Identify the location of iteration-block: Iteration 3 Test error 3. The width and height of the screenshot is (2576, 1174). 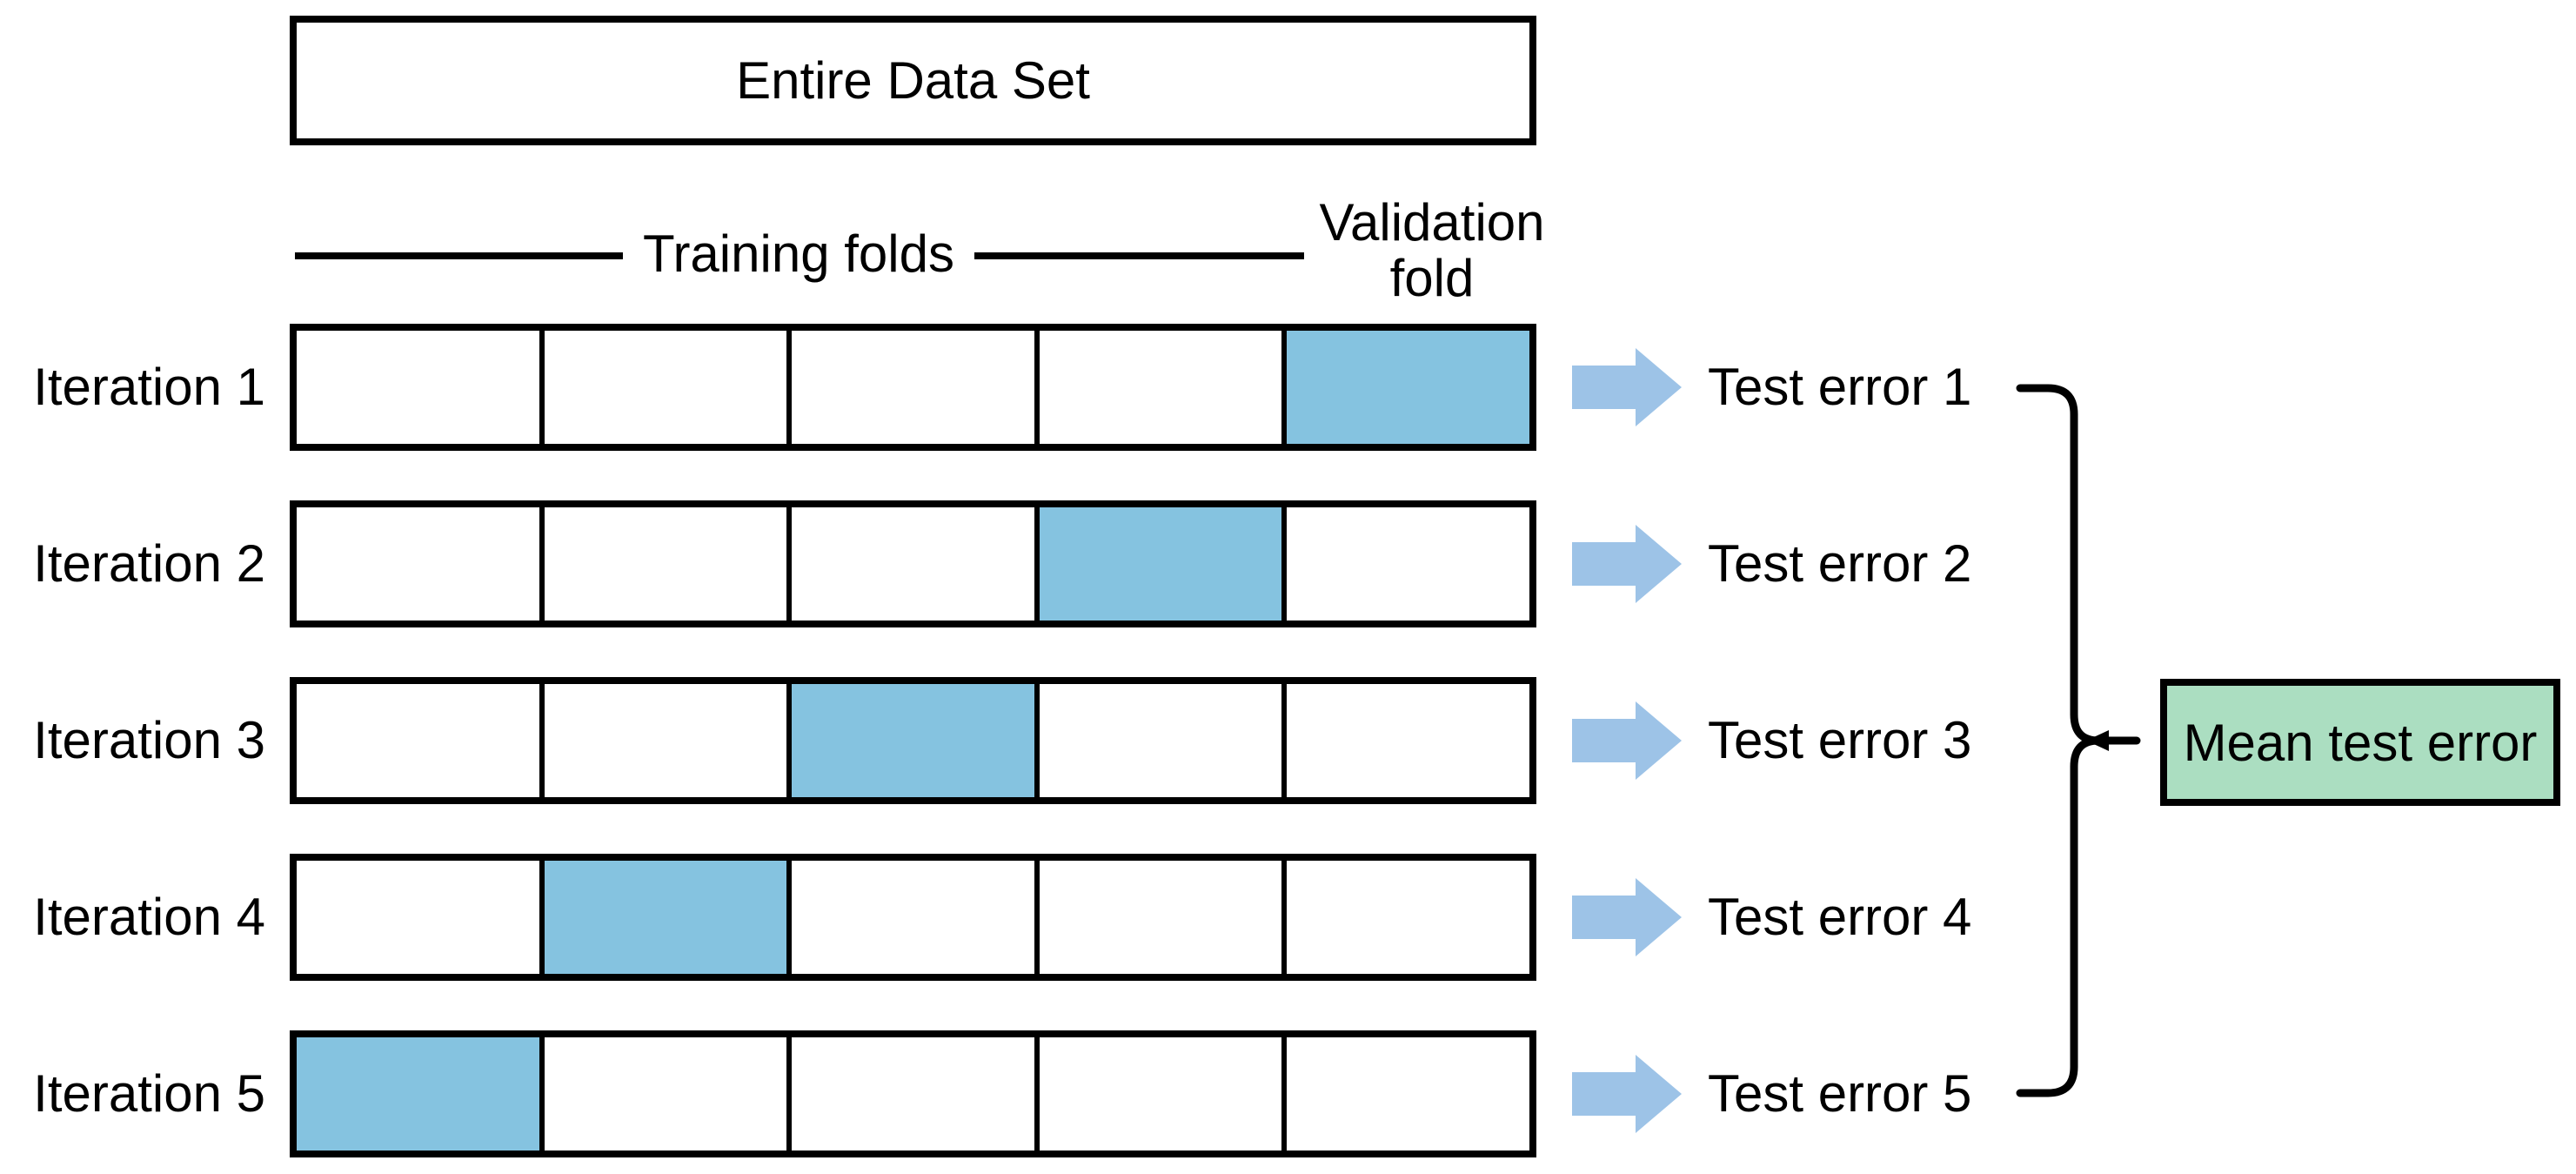
(1288, 740).